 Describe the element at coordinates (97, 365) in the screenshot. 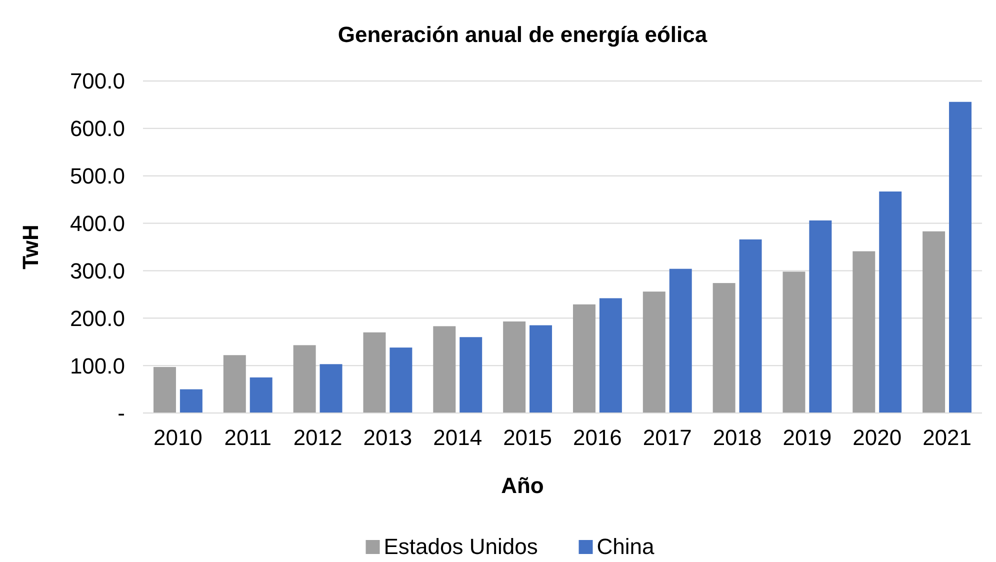

I see `y-tick-label: 100.0` at that location.